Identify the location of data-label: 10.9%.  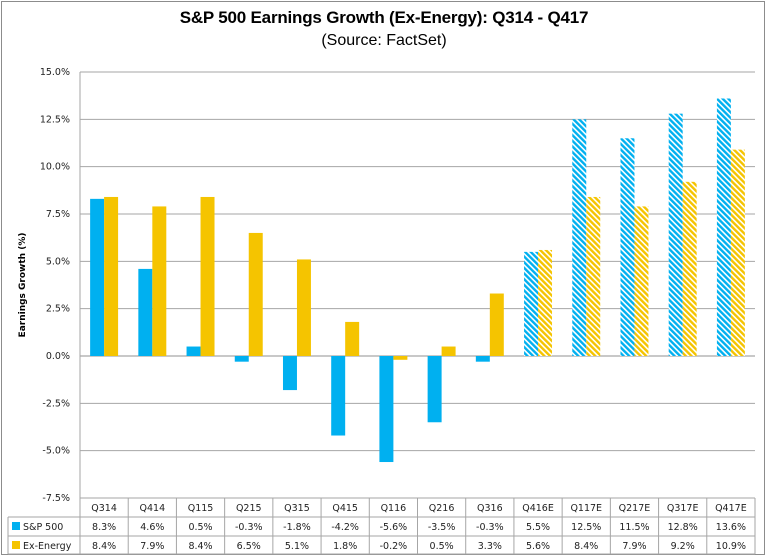
(731, 546).